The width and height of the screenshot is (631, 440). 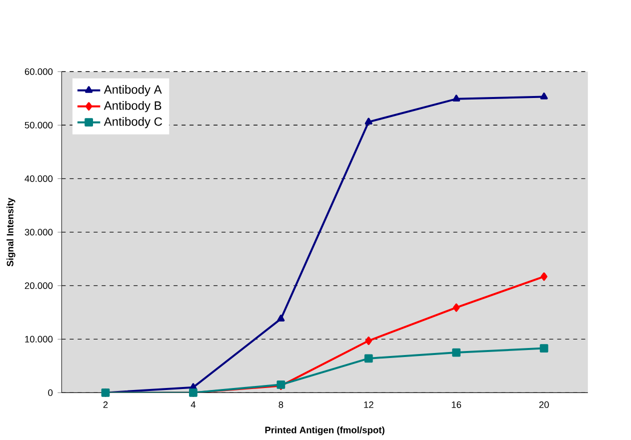 I want to click on y-tick-label: 10.000, so click(x=39, y=339).